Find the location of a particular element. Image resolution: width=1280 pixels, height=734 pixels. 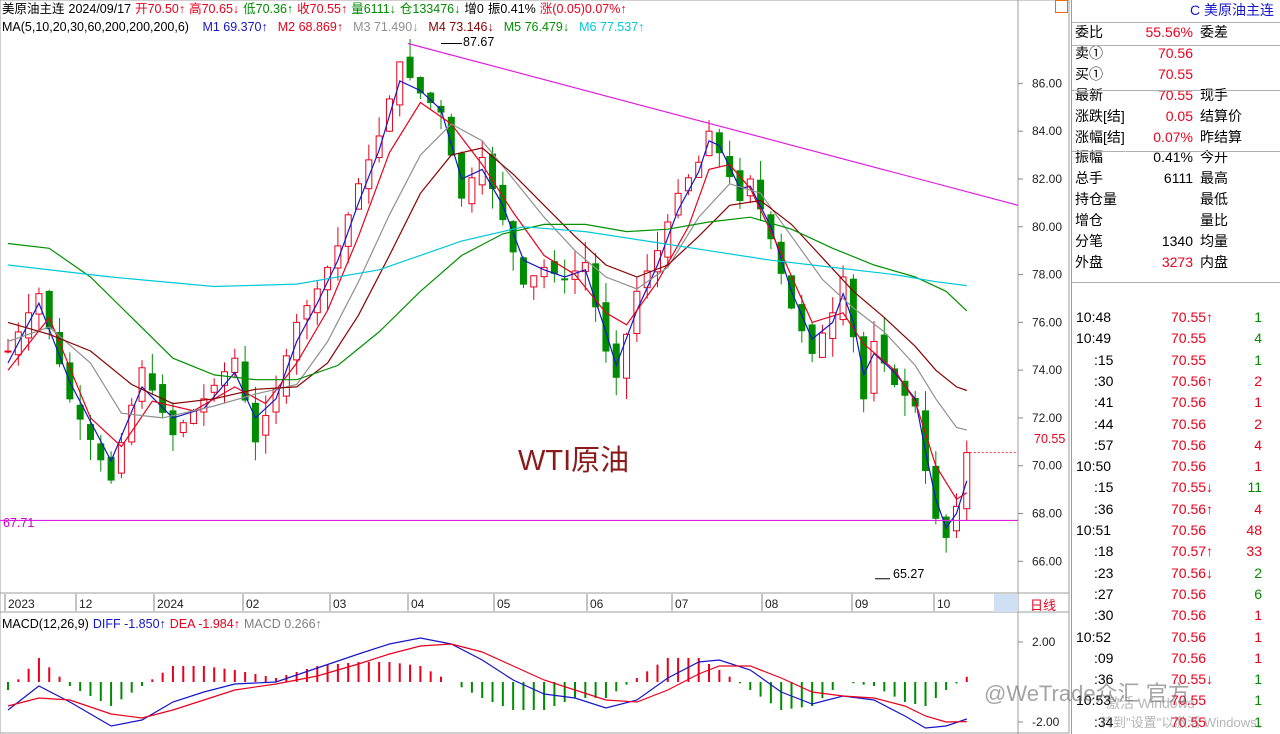

y-tick-label: 74.00 is located at coordinates (1047, 370).